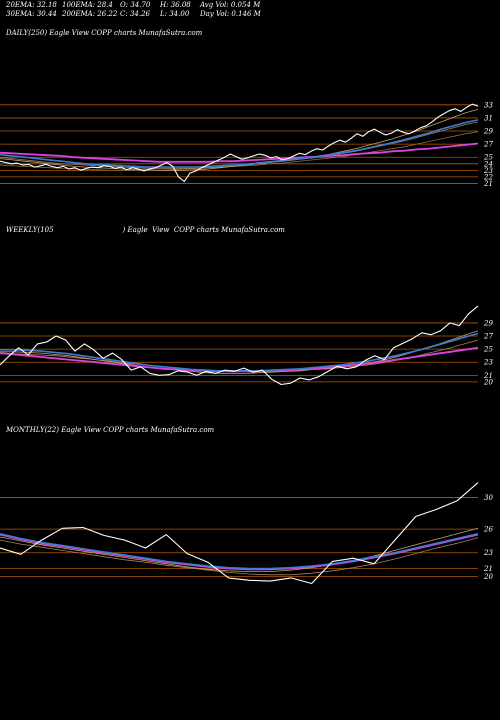 This screenshot has height=720, width=500. What do you see at coordinates (488, 376) in the screenshot?
I see `weekly-tick-label: 21` at bounding box center [488, 376].